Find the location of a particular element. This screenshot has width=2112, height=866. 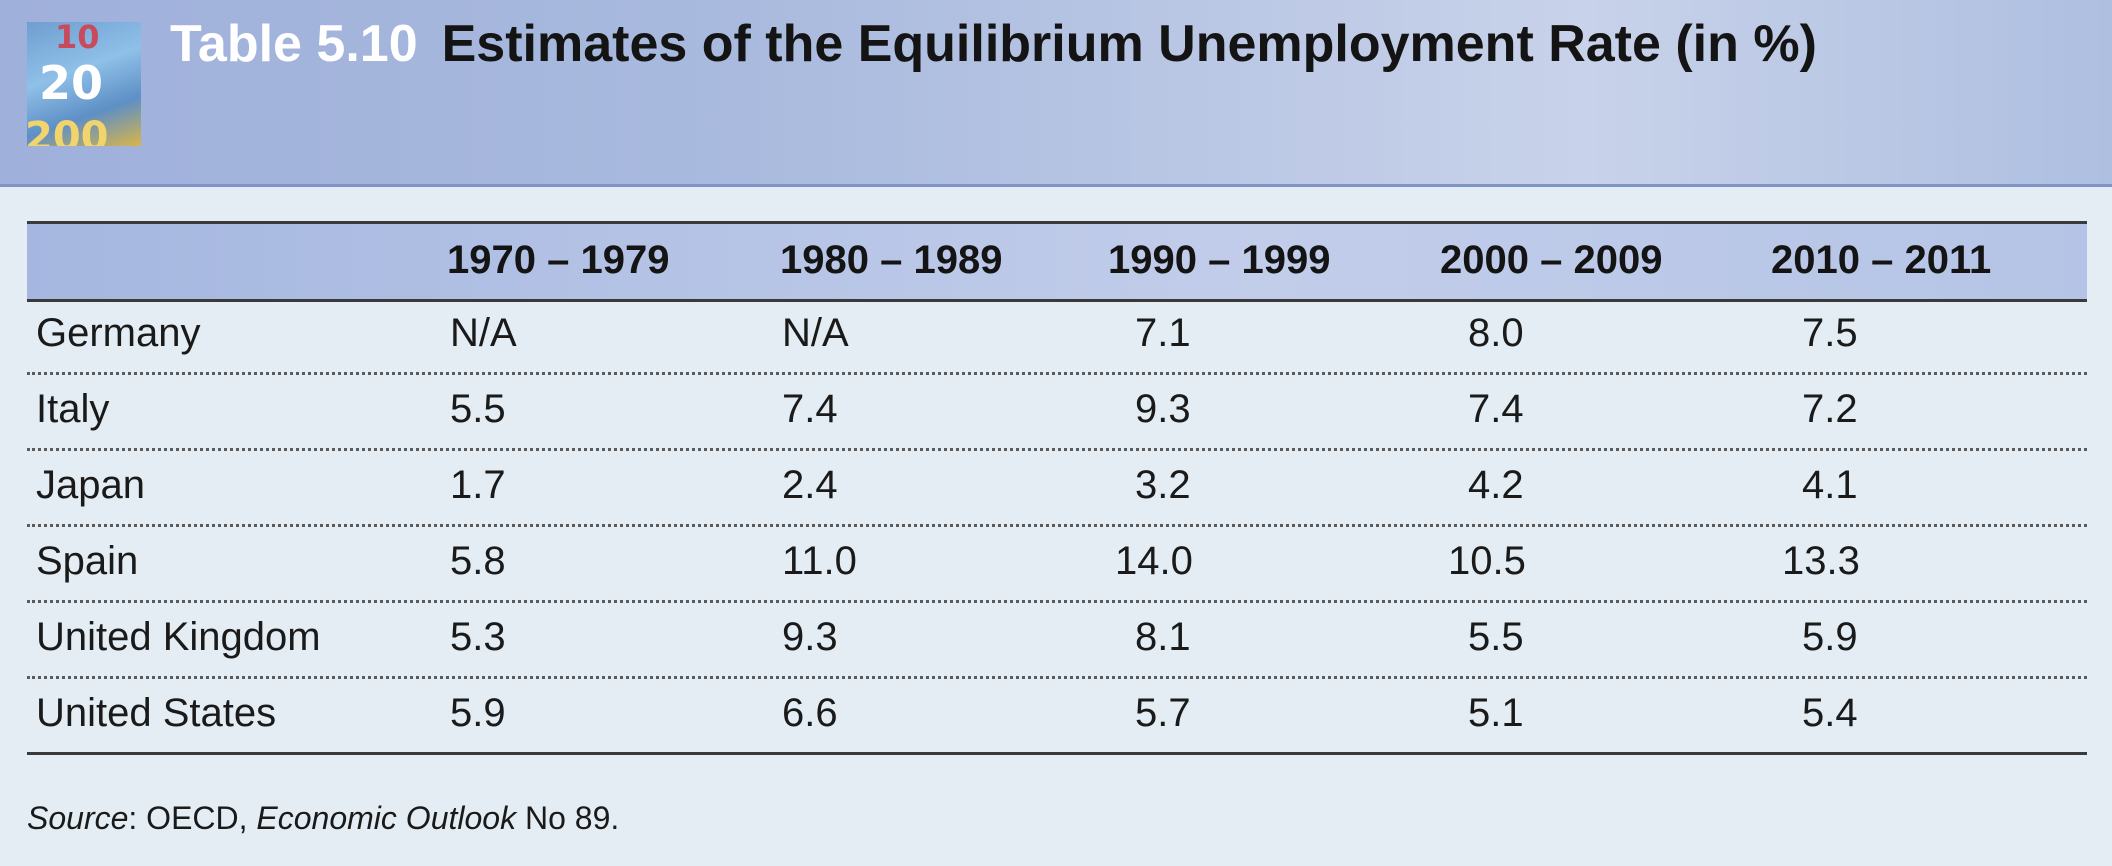

row-value: 4.2 is located at coordinates (1496, 485).